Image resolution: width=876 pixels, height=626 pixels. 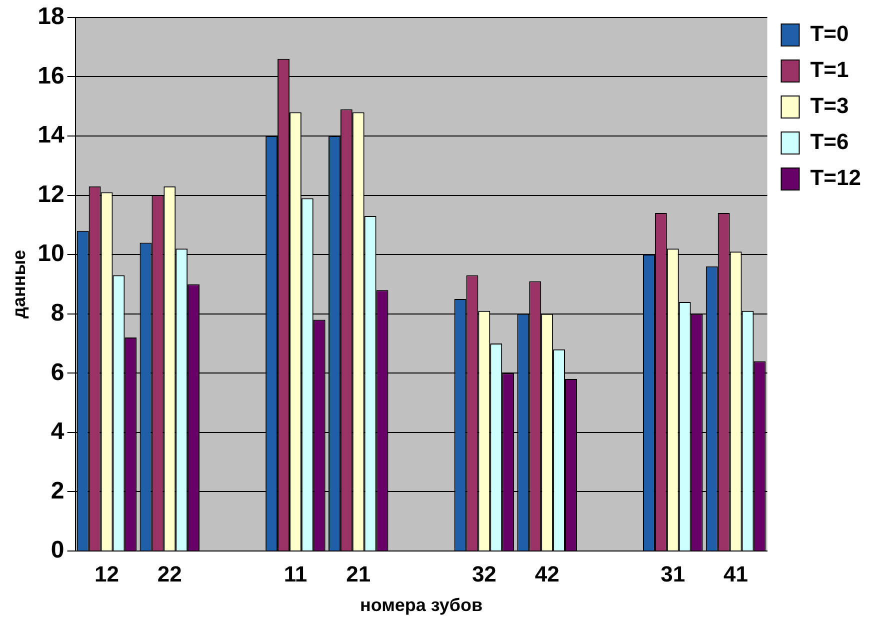 I want to click on legend-label: T=6, so click(x=829, y=141).